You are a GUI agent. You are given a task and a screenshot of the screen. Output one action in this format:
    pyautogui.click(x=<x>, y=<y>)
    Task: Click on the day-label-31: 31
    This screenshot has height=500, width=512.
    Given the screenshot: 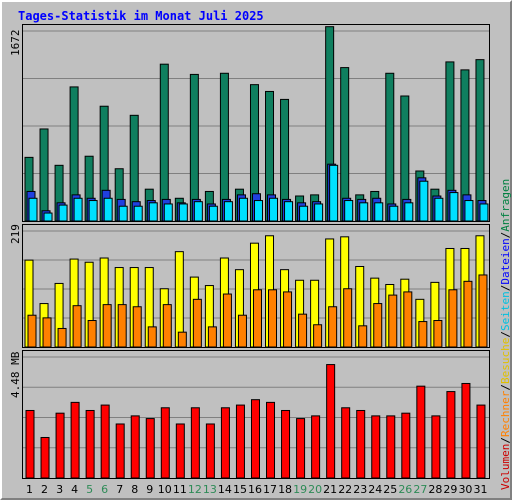 What is the action you would take?
    pyautogui.click(x=480, y=489)
    